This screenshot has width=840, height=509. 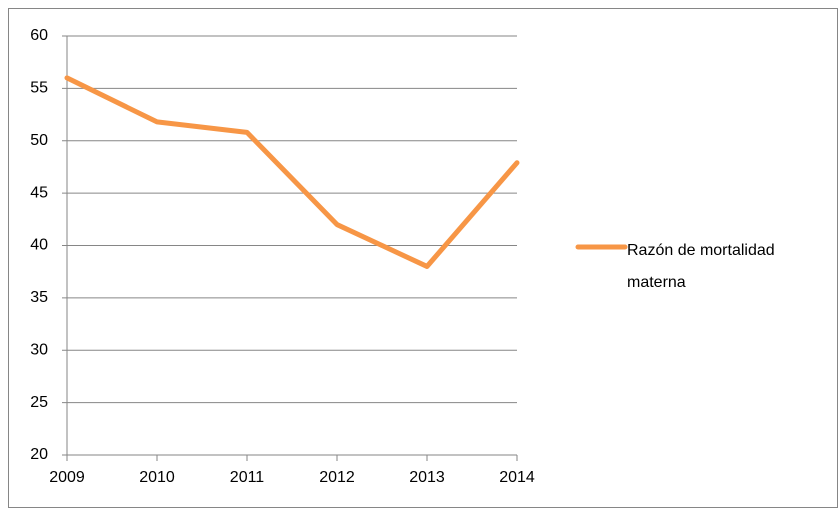 What do you see at coordinates (67, 477) in the screenshot?
I see `x-tick-label: 2009` at bounding box center [67, 477].